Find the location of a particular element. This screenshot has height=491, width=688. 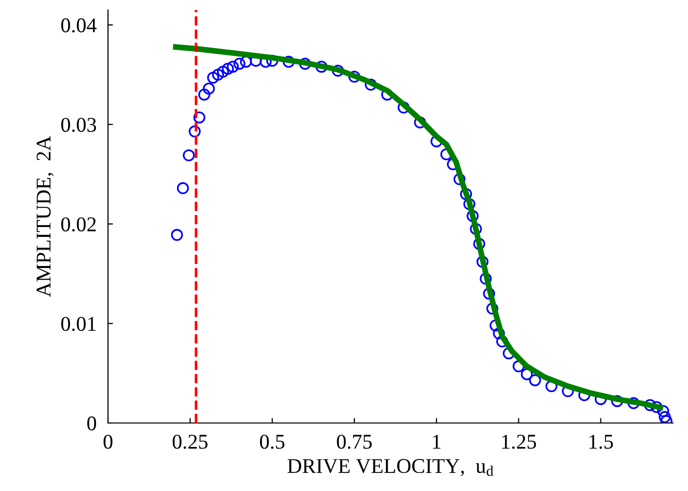

x-tick-label: 0.75 is located at coordinates (354, 441).